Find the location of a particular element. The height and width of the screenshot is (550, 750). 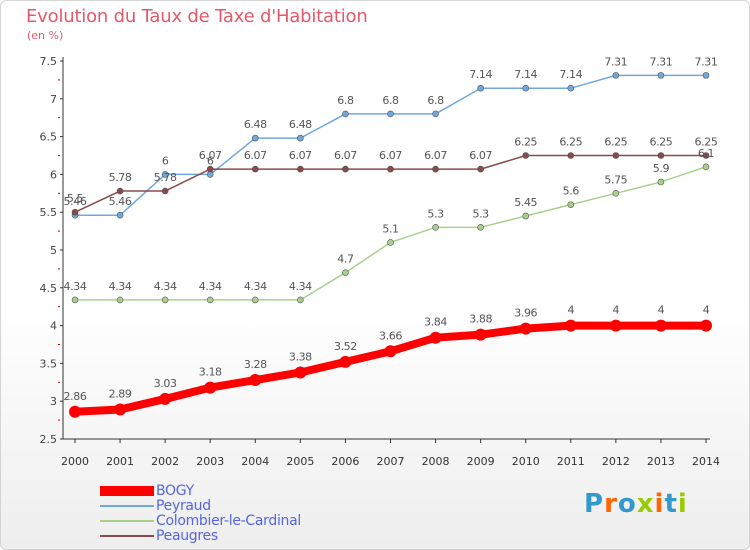

data-label: 6.8 is located at coordinates (390, 100).